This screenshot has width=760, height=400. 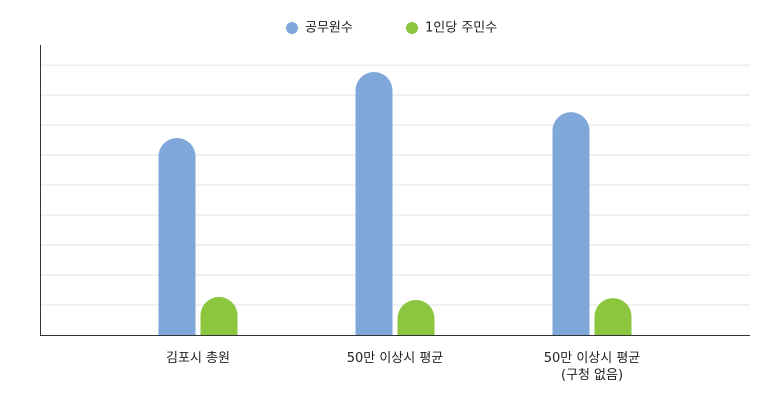 I want to click on legend-label: 공무원수, so click(x=329, y=28).